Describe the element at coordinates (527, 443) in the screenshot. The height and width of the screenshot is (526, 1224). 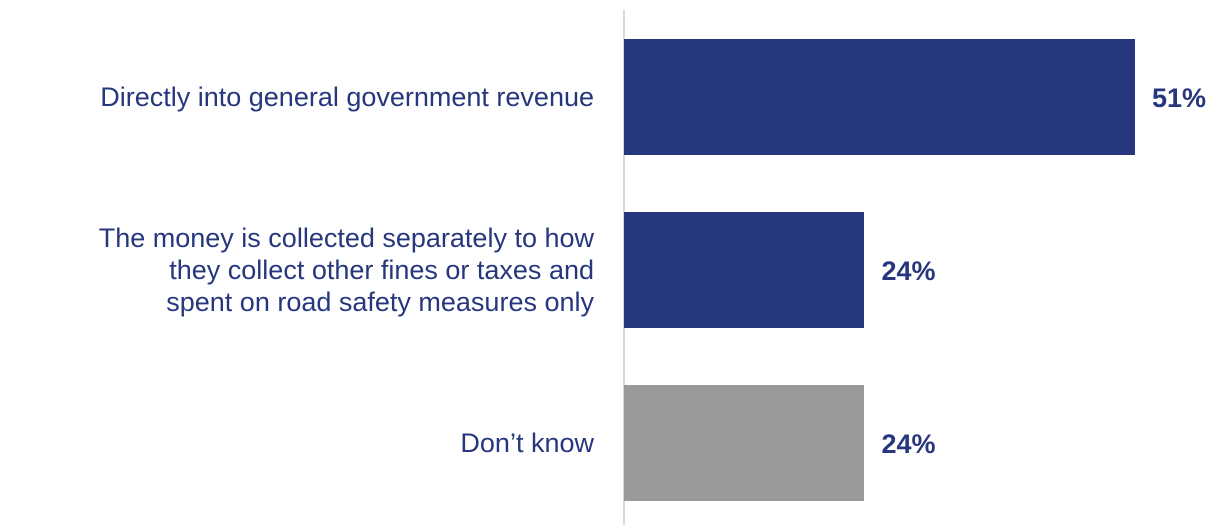
I see `category-label: Don’t know` at that location.